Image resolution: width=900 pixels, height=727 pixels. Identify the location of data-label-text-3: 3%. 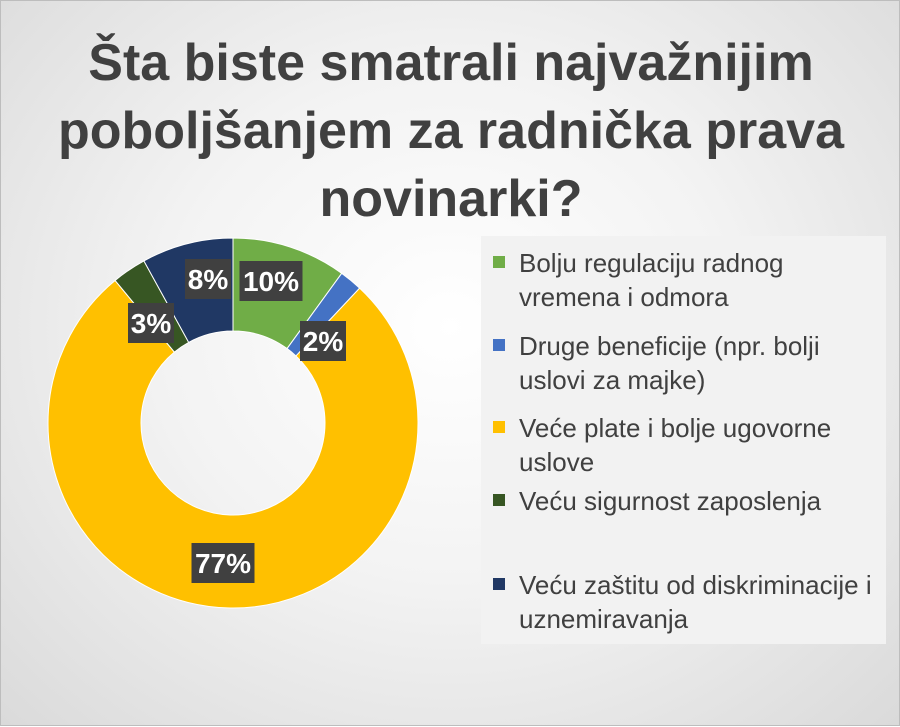
(151, 323).